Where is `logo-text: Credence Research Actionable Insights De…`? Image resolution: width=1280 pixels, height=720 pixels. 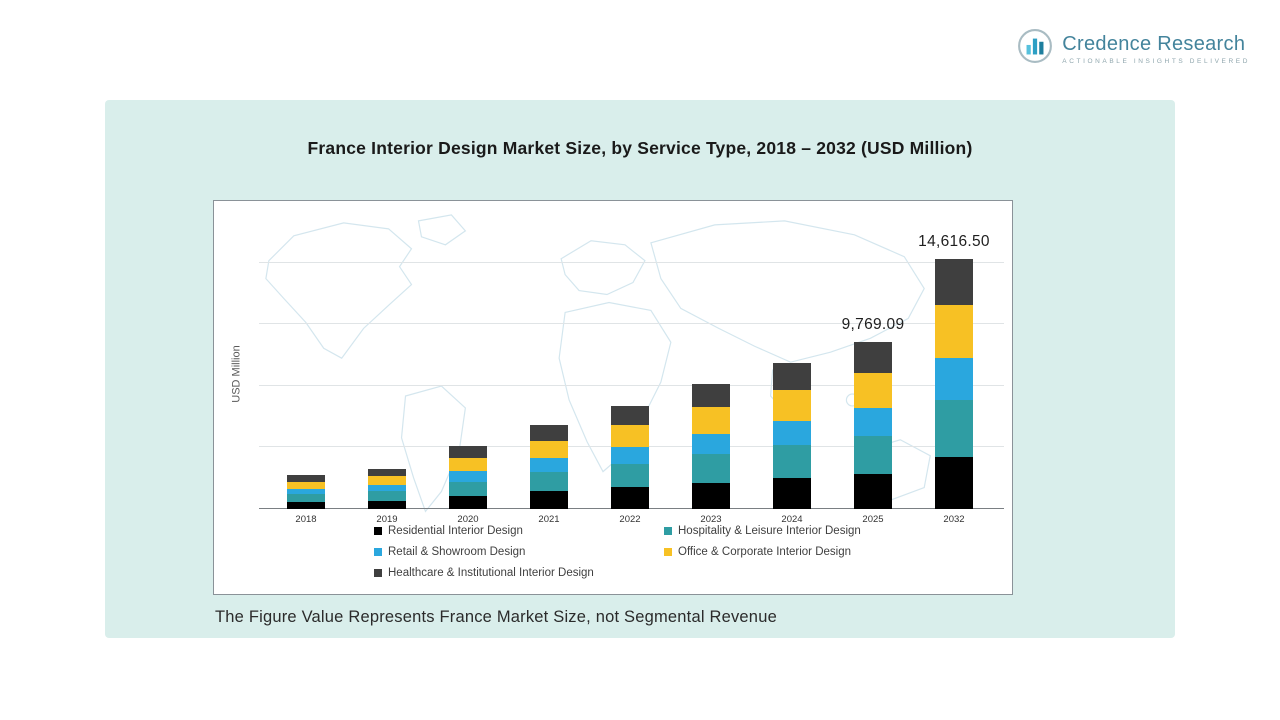
logo-text: Credence Research Actionable Insights De… is located at coordinates (1156, 49).